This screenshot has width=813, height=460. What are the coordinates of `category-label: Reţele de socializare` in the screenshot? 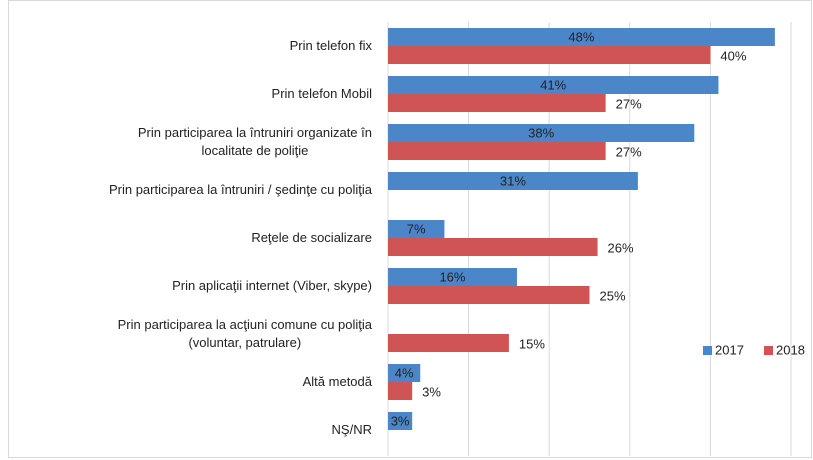 It's located at (311, 237).